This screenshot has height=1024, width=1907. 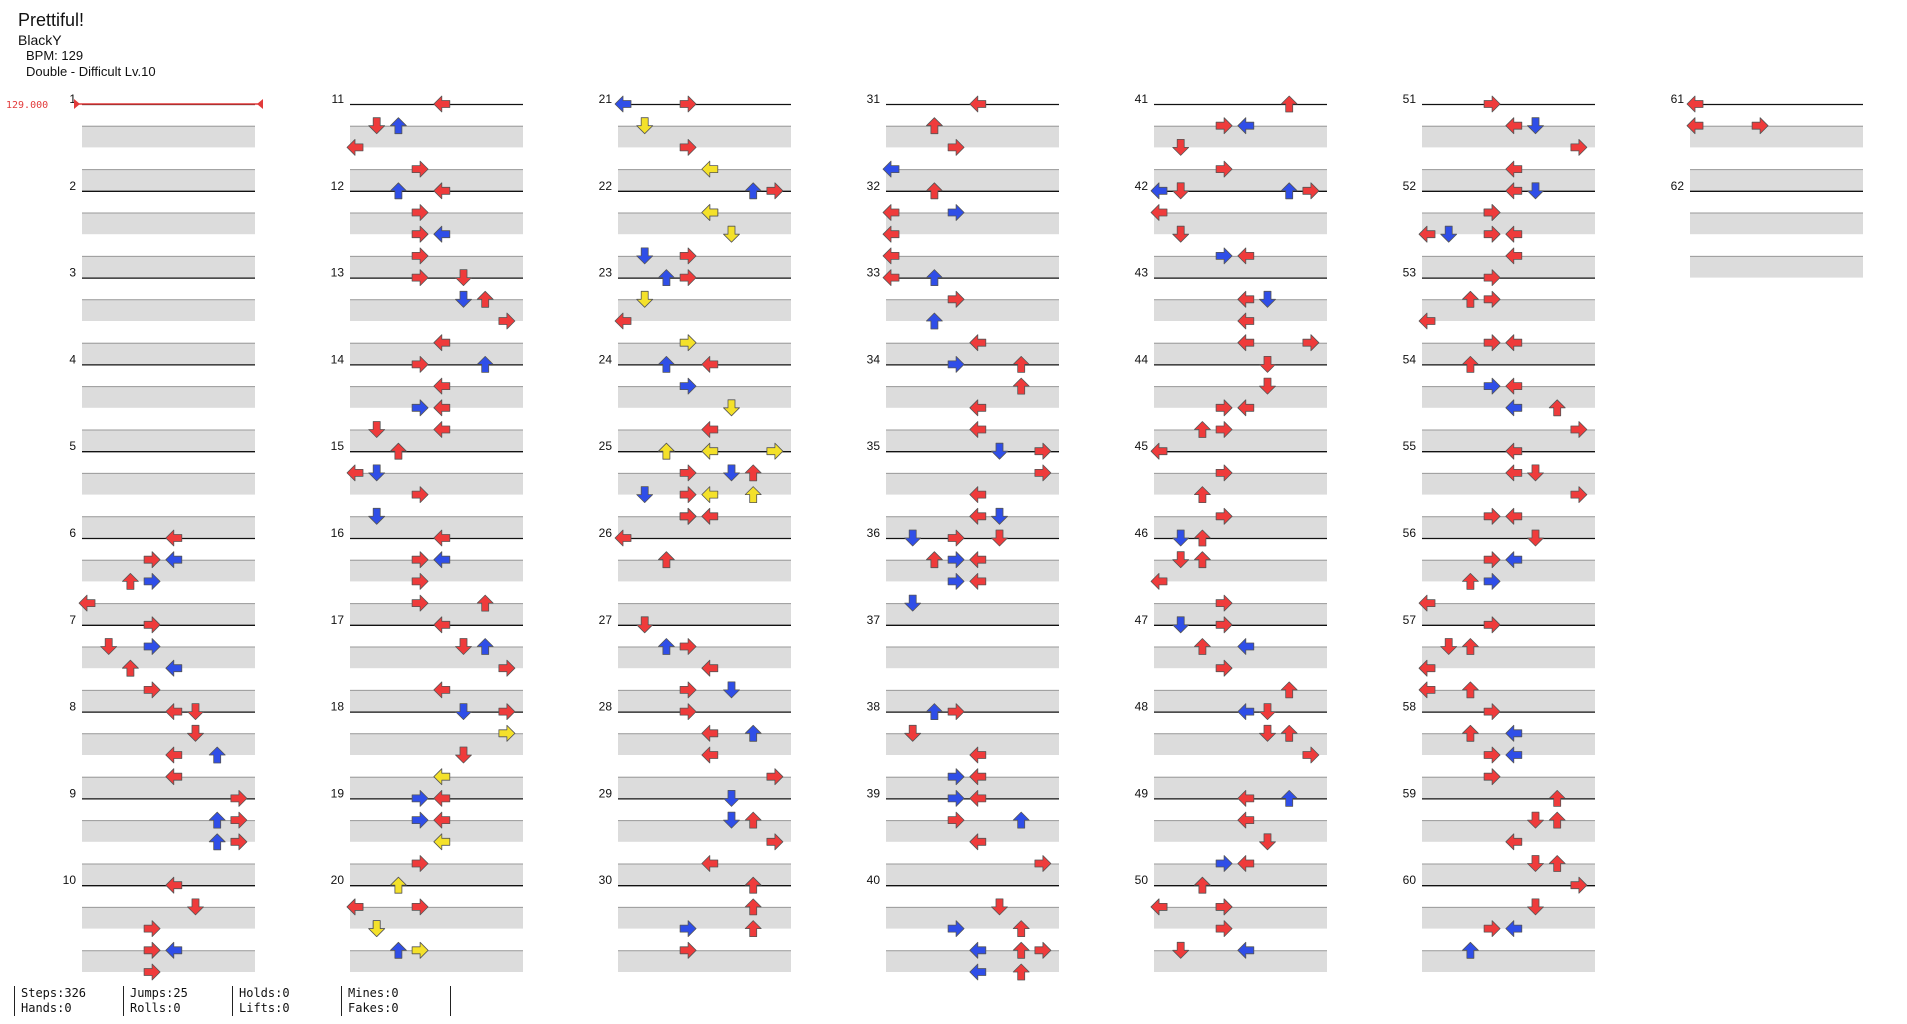 I want to click on measure-number: 41, so click(x=1142, y=99).